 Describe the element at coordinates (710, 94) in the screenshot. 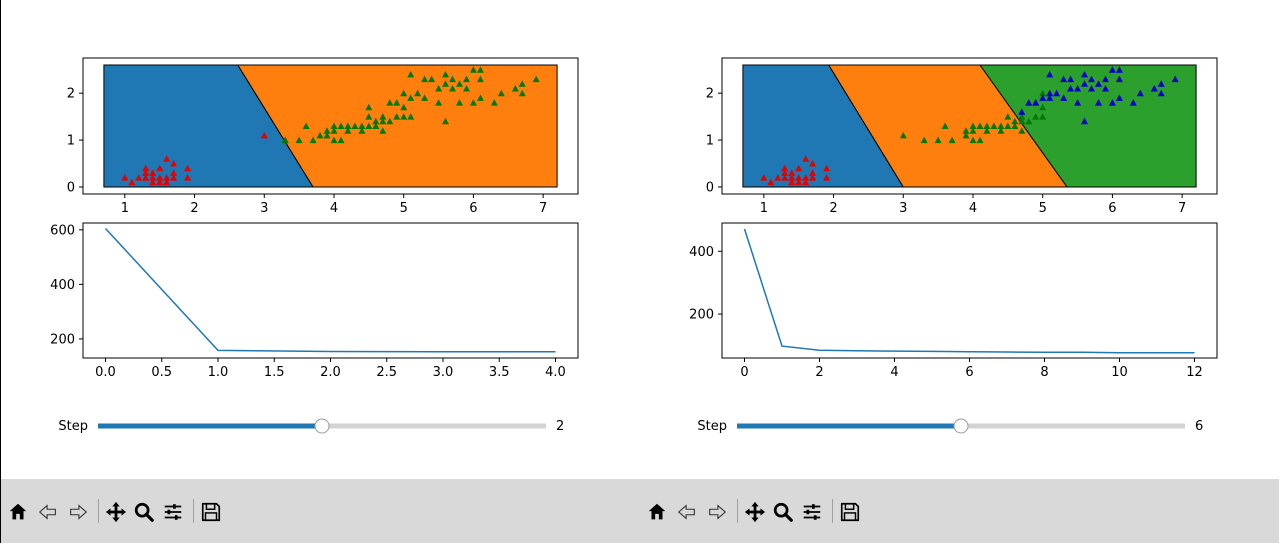

I see `y-tick-label: 2` at that location.